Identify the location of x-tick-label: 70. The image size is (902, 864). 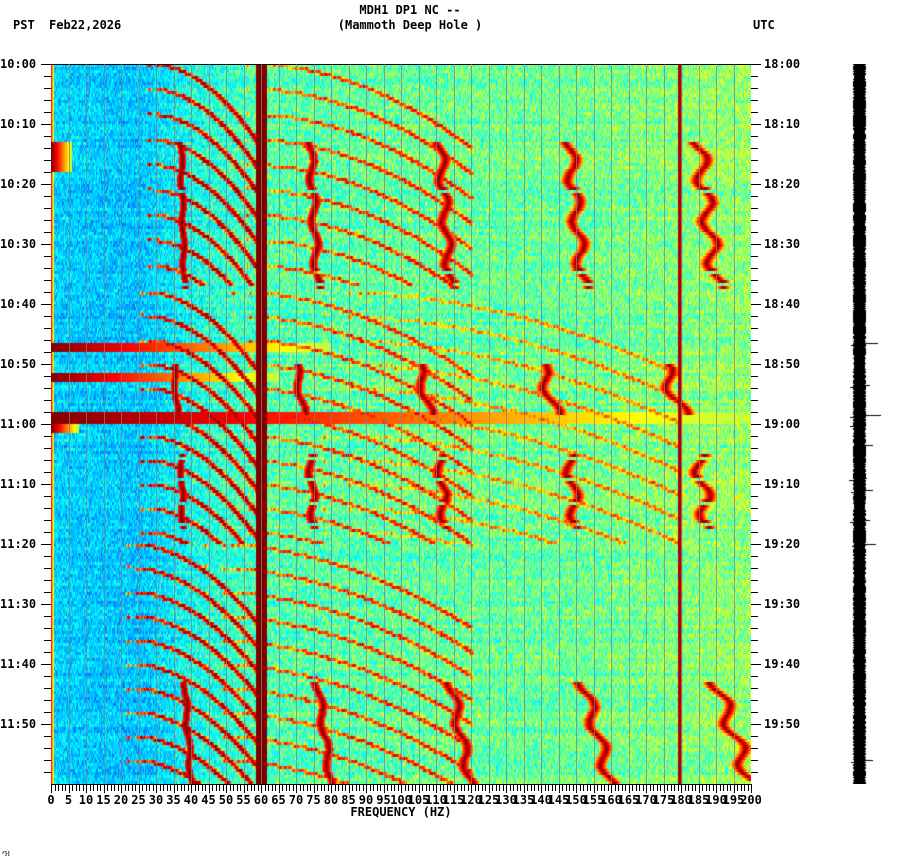
(296, 800).